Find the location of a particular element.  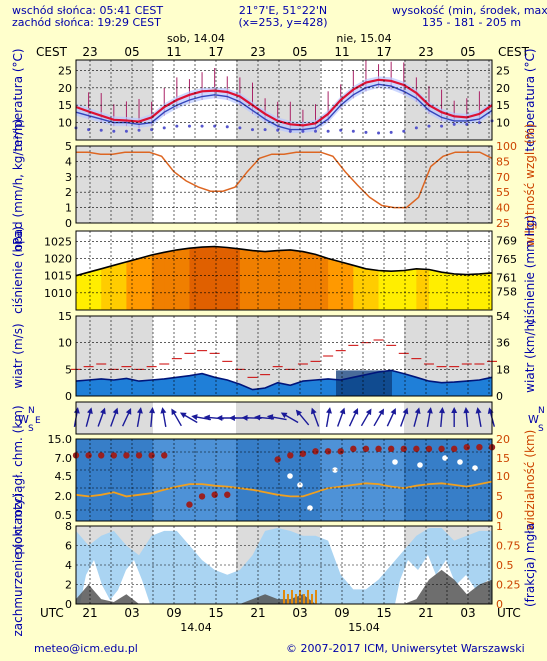

compass-w: W is located at coordinates (23, 419).